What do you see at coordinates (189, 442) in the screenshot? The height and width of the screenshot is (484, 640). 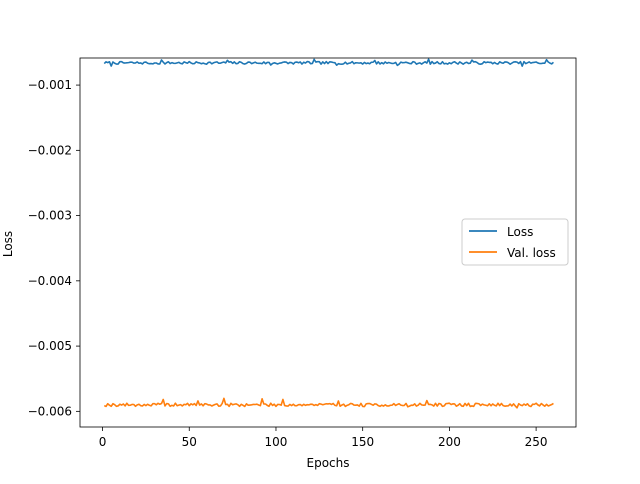 I see `x-tick-label: 50` at bounding box center [189, 442].